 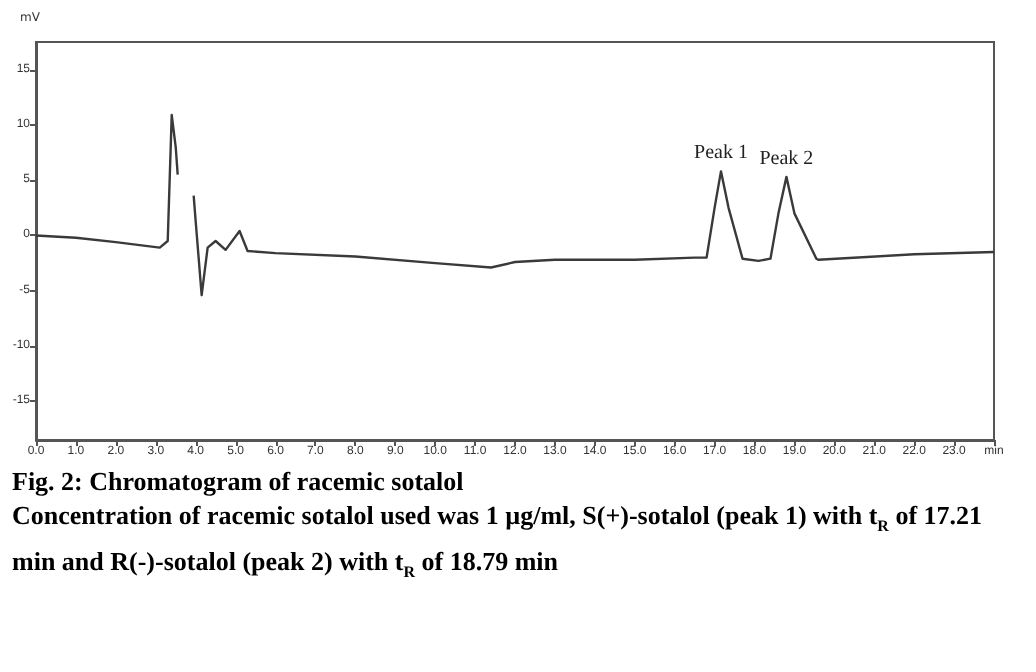 I want to click on annotation: Peak 1, so click(x=721, y=153).